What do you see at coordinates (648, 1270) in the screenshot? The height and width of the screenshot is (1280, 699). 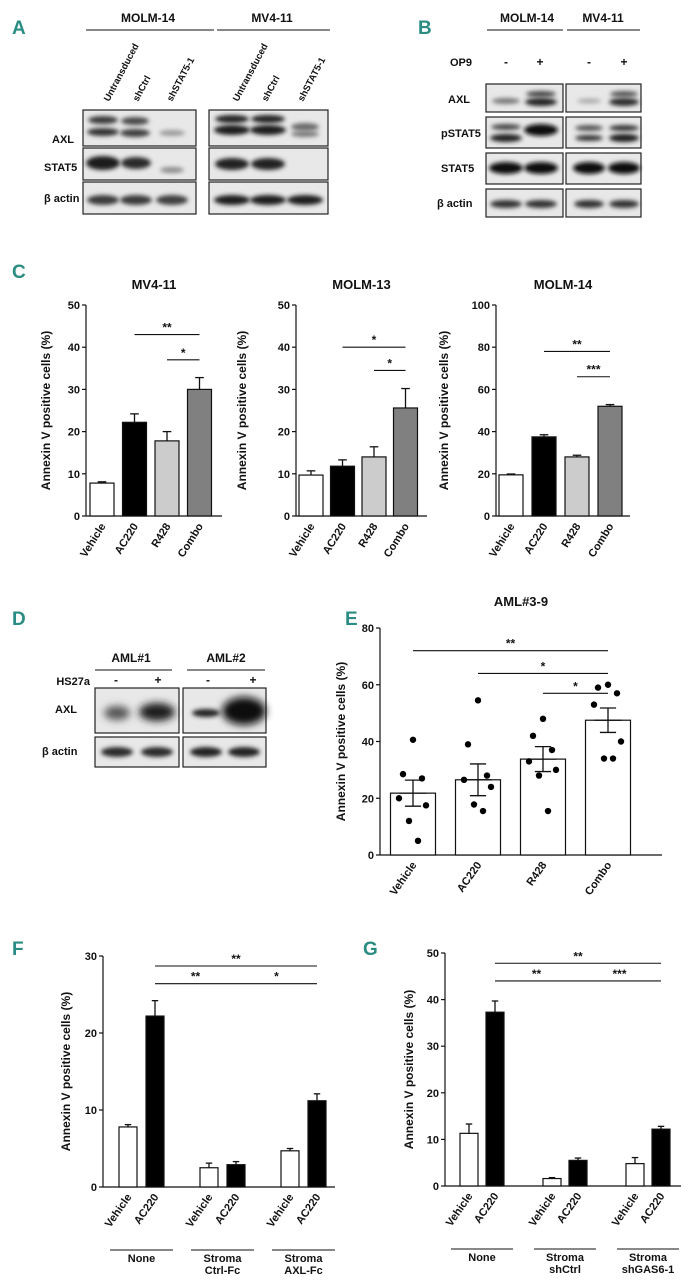 I see `group-label: shGAS6-1` at bounding box center [648, 1270].